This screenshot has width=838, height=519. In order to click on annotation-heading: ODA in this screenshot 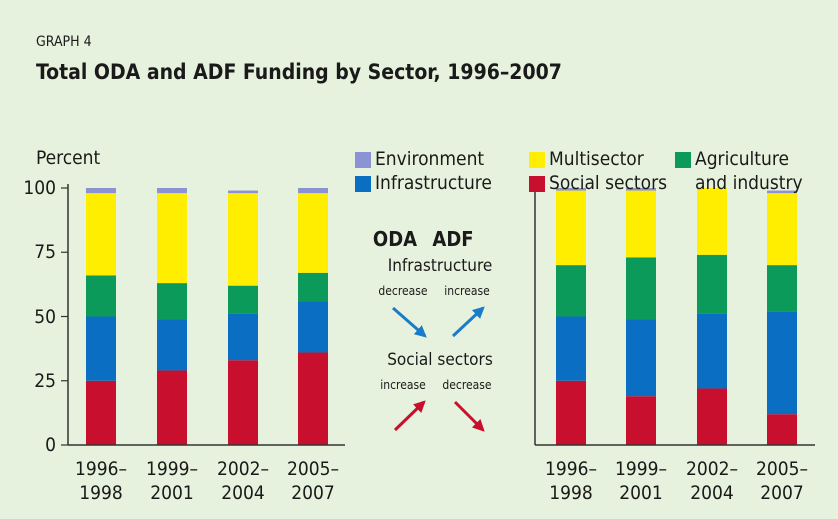, I will do `click(395, 239)`.